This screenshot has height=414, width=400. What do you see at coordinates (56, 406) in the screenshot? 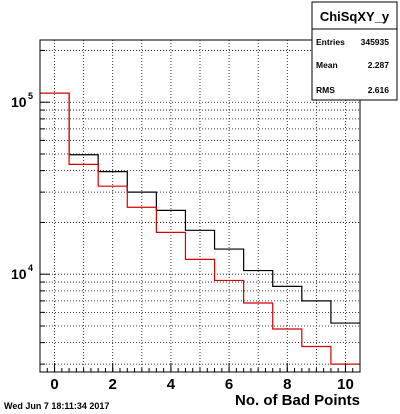
I see `timestamp: Wed Jun 7 18:11:34 2017` at bounding box center [56, 406].